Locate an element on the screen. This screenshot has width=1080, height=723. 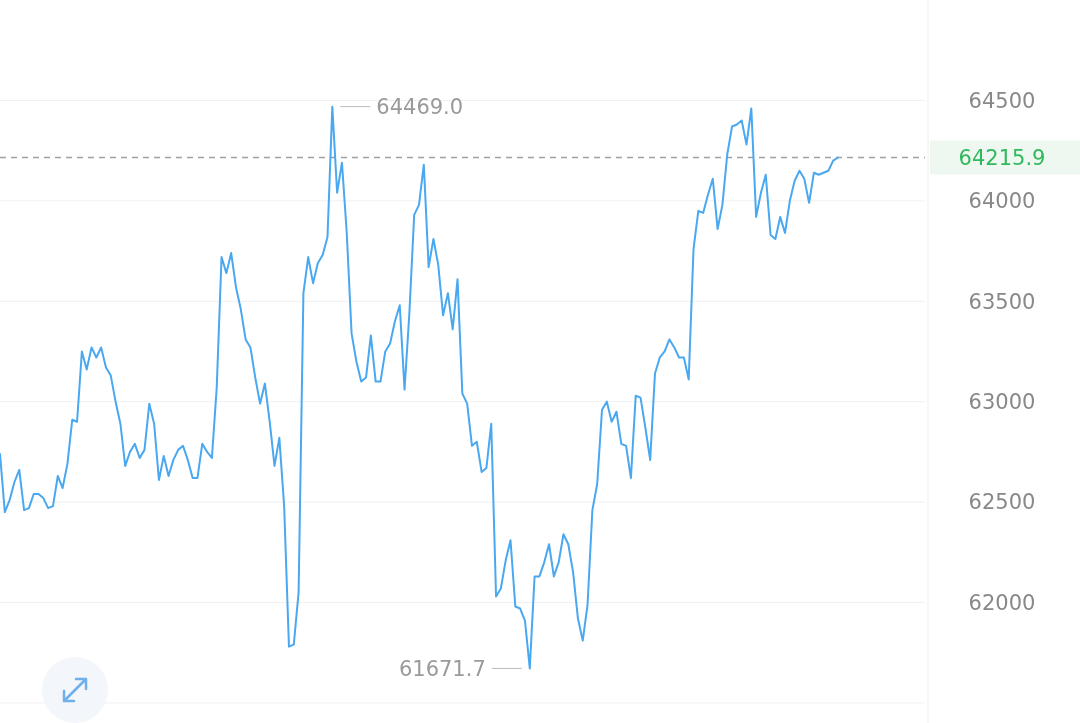
annotation: 64469.0 is located at coordinates (420, 106).